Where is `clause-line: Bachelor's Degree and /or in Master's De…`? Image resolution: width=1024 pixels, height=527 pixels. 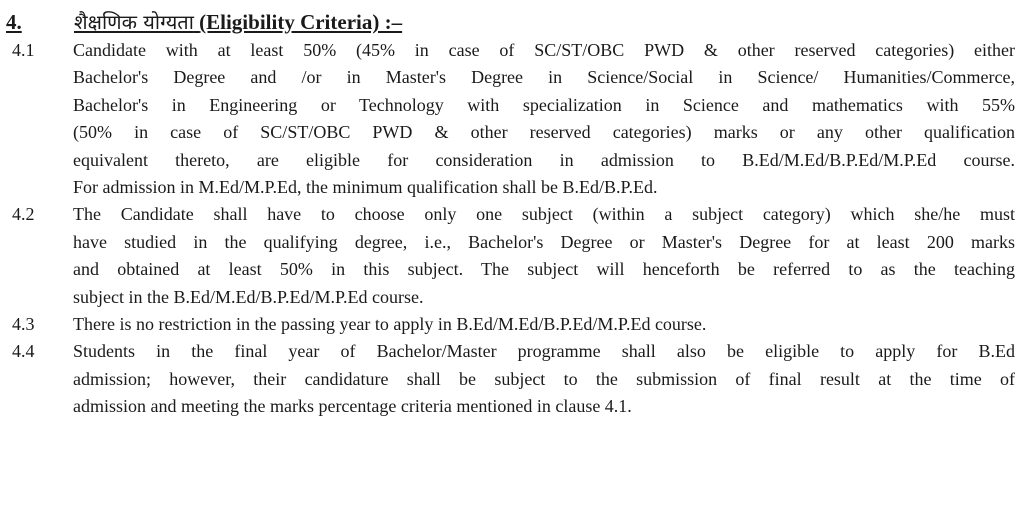 clause-line: Bachelor's Degree and /or in Master's De… is located at coordinates (544, 77).